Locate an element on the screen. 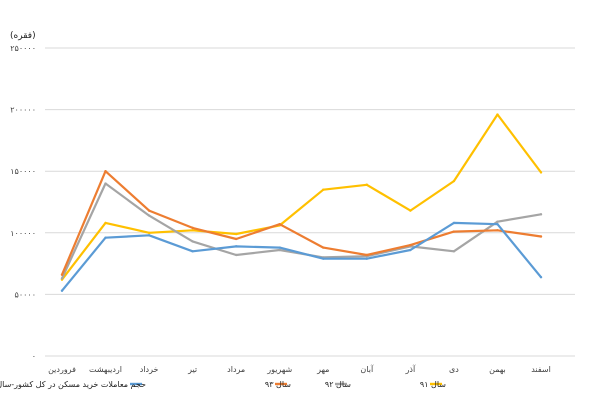  y-tick-label: ۲۰۰۰۰۰ is located at coordinates (23, 110).